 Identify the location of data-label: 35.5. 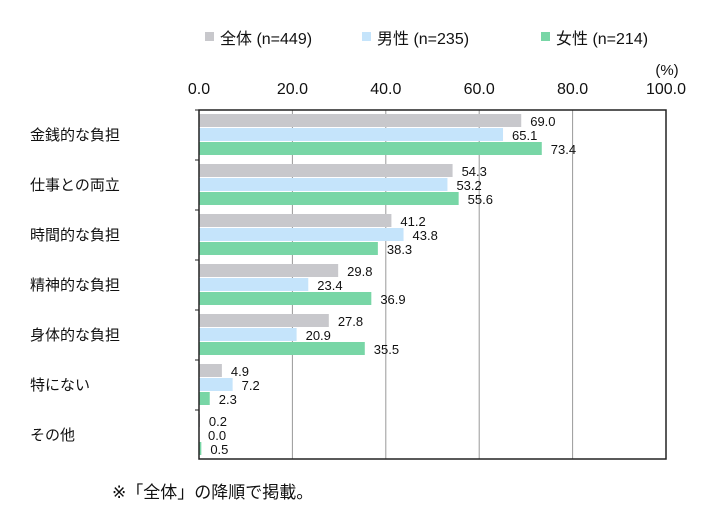
(386, 349).